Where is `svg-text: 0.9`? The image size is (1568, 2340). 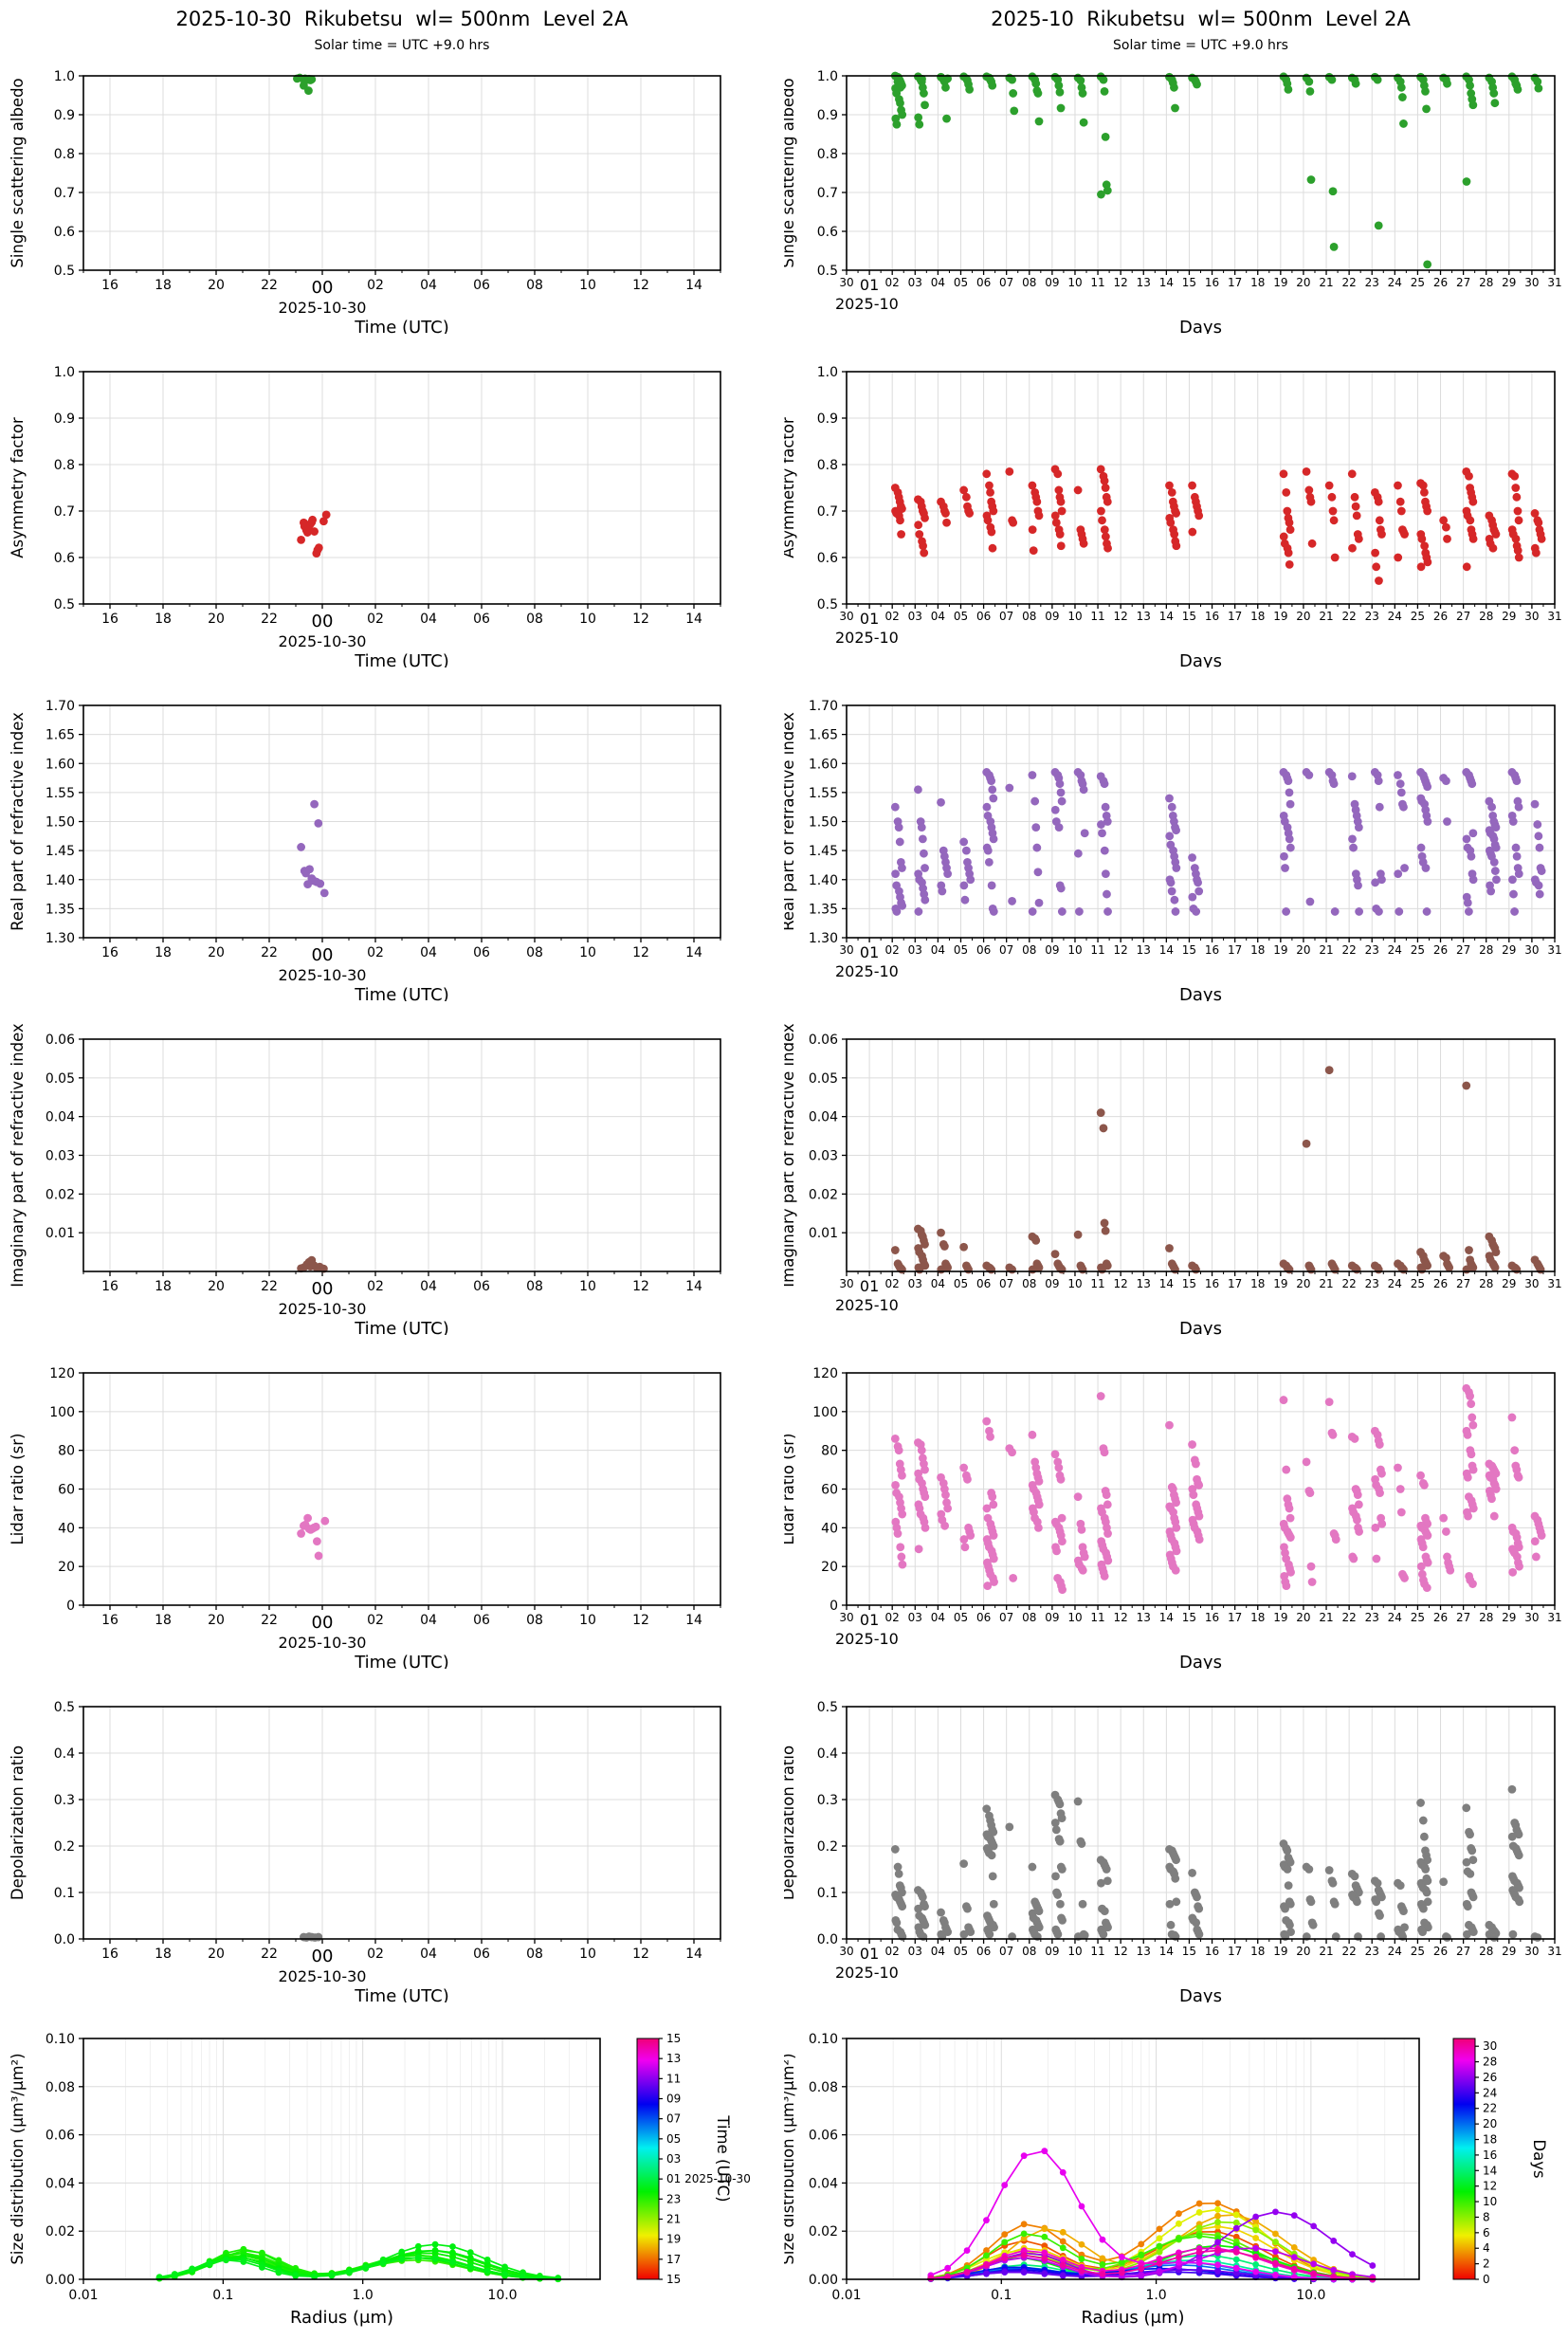 svg-text: 0.9 is located at coordinates (64, 419).